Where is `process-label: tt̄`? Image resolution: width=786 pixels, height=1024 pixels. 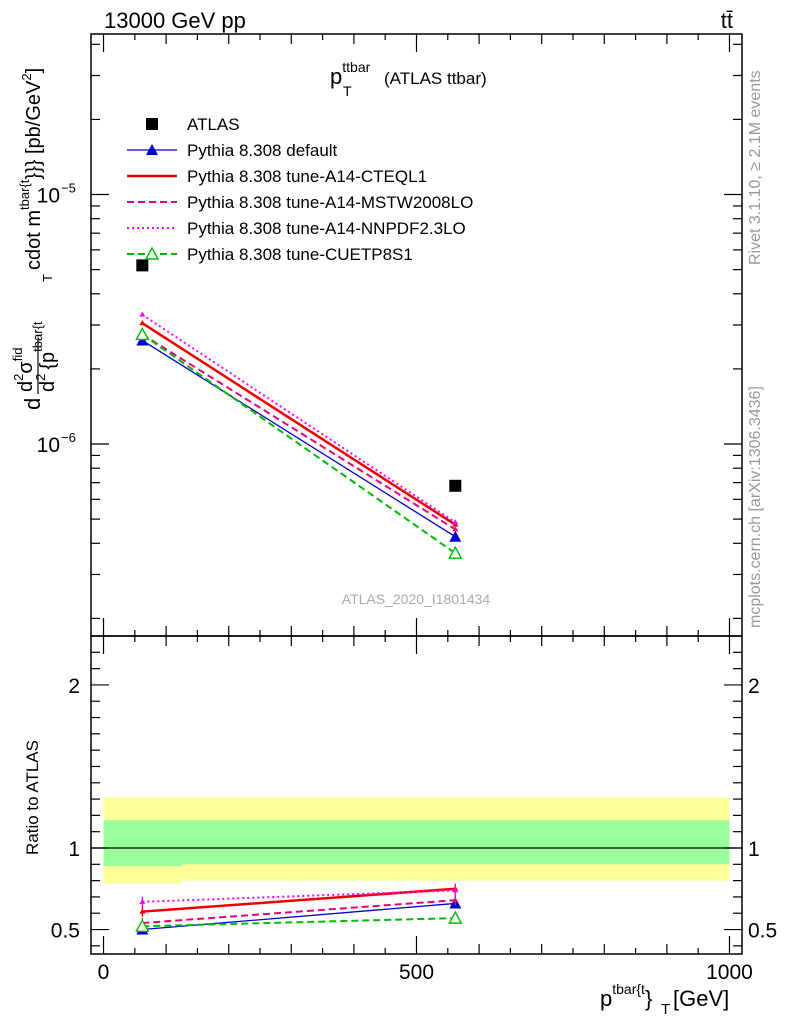 process-label: tt̄ is located at coordinates (727, 20).